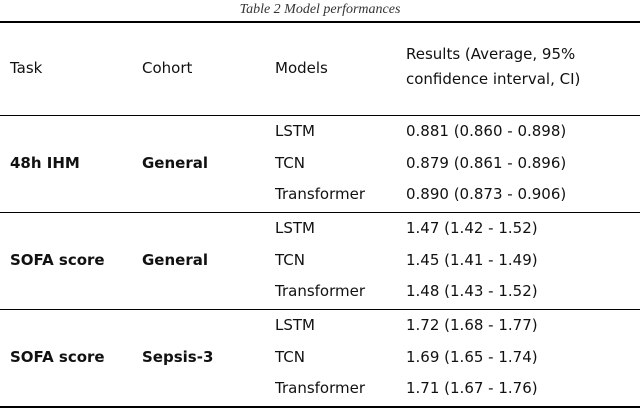 The image size is (640, 408). I want to click on header-results-1: Results (Average, 95%, so click(491, 54).